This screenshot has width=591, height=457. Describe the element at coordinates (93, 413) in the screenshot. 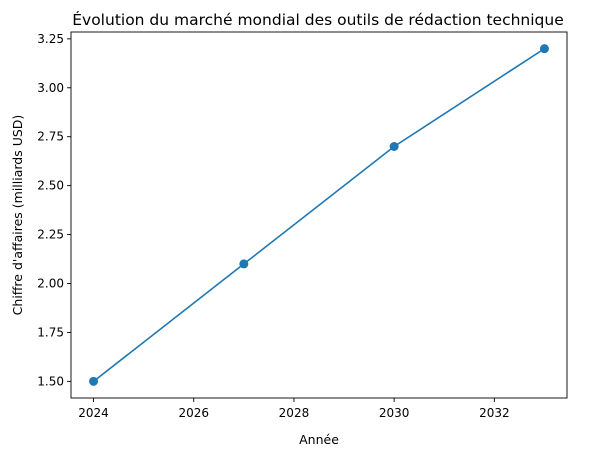

I see `x-tick-label: 2024` at that location.